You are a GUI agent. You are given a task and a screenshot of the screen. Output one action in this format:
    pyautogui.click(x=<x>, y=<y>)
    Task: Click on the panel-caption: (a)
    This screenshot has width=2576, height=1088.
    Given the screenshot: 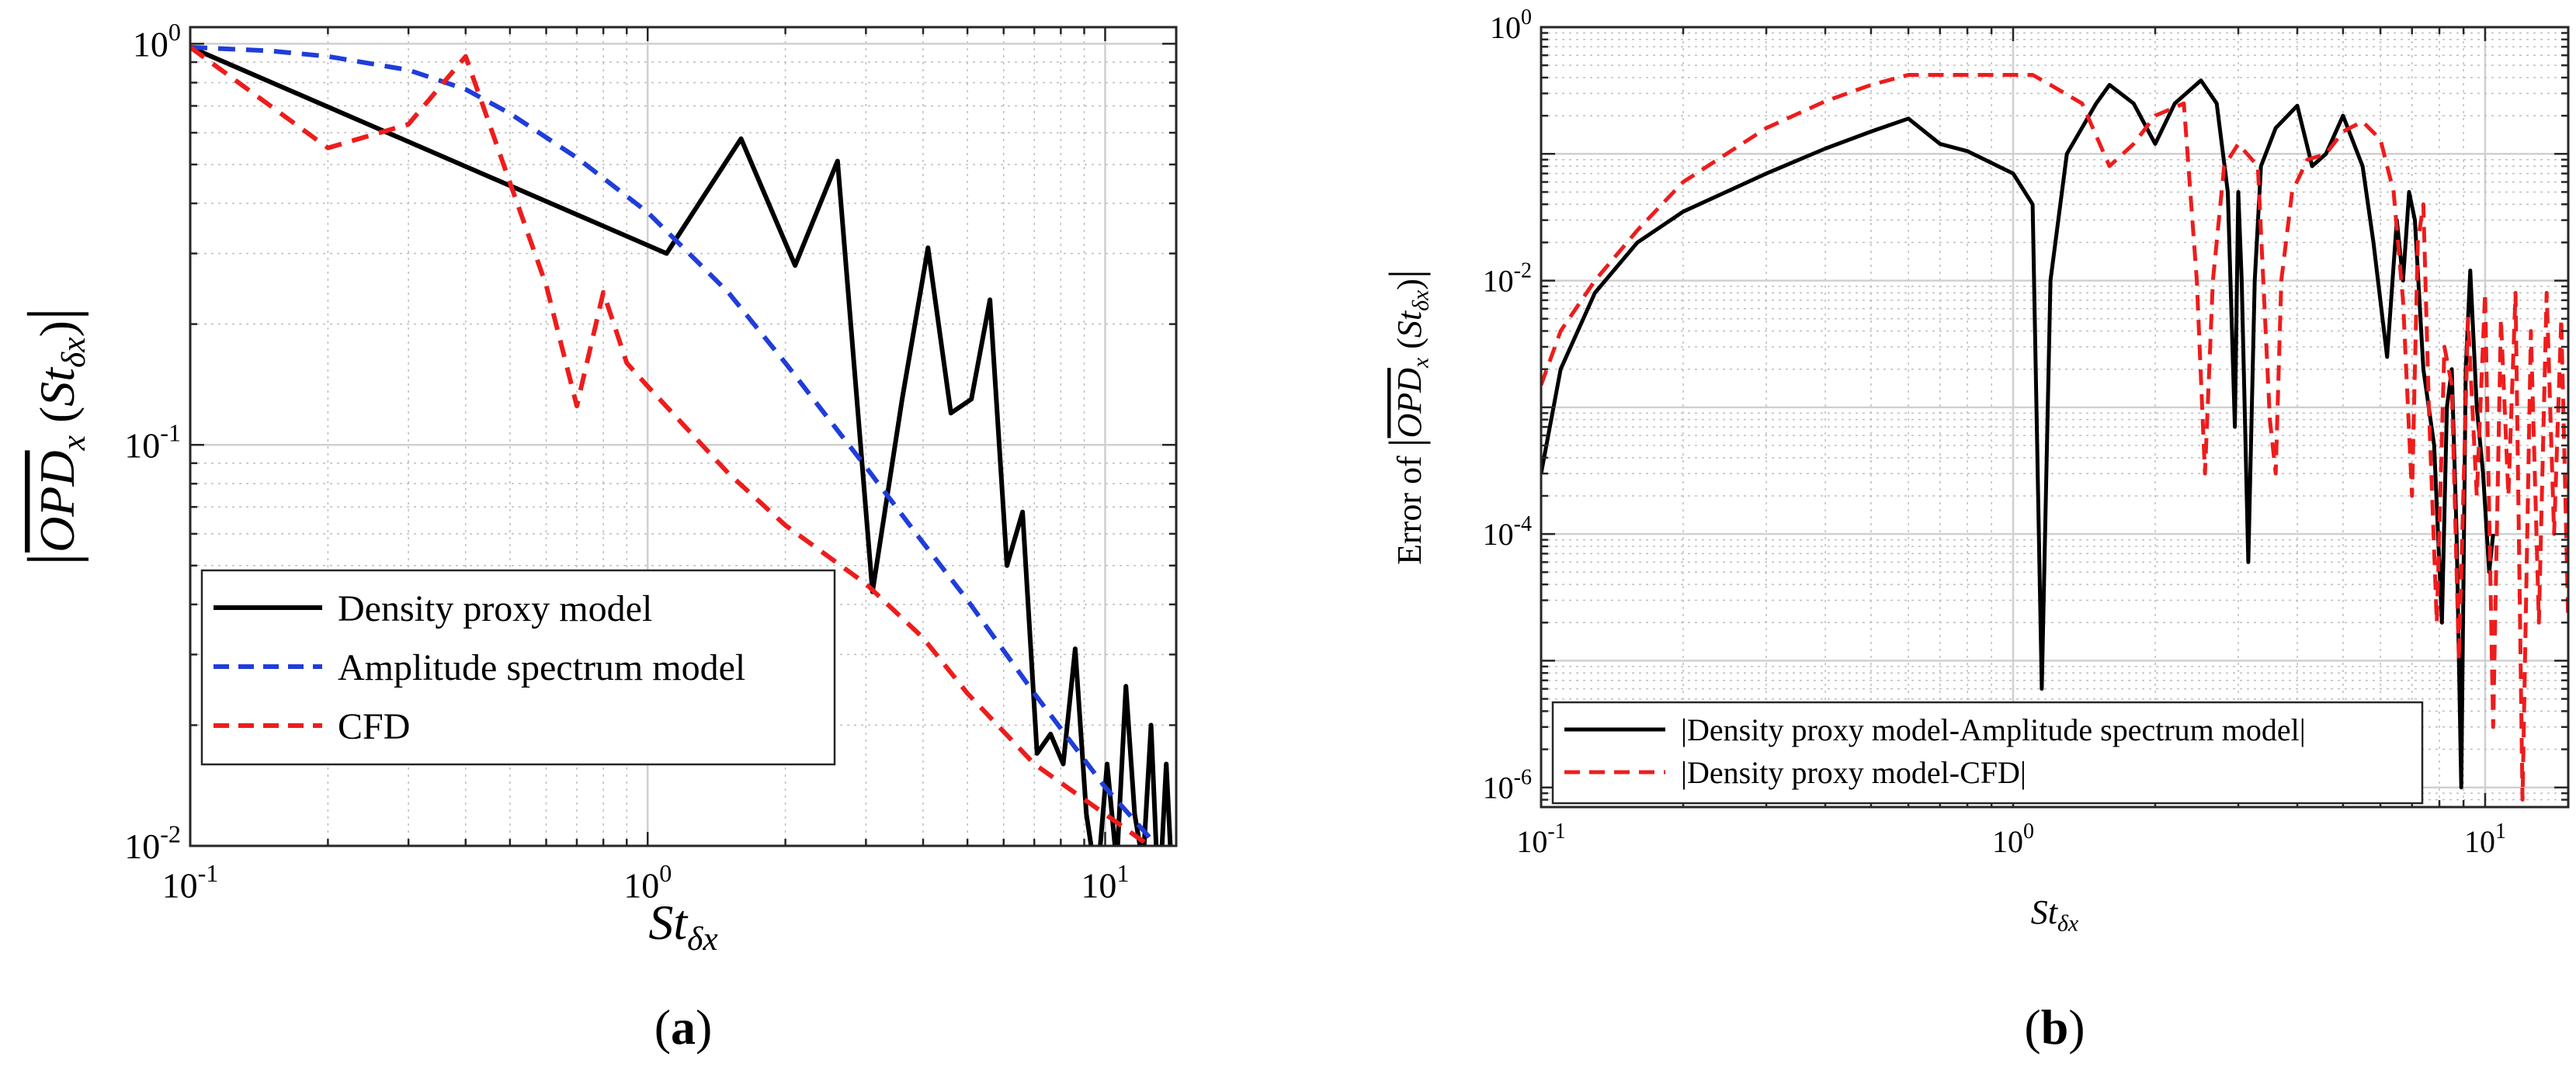 What is the action you would take?
    pyautogui.click(x=683, y=1027)
    